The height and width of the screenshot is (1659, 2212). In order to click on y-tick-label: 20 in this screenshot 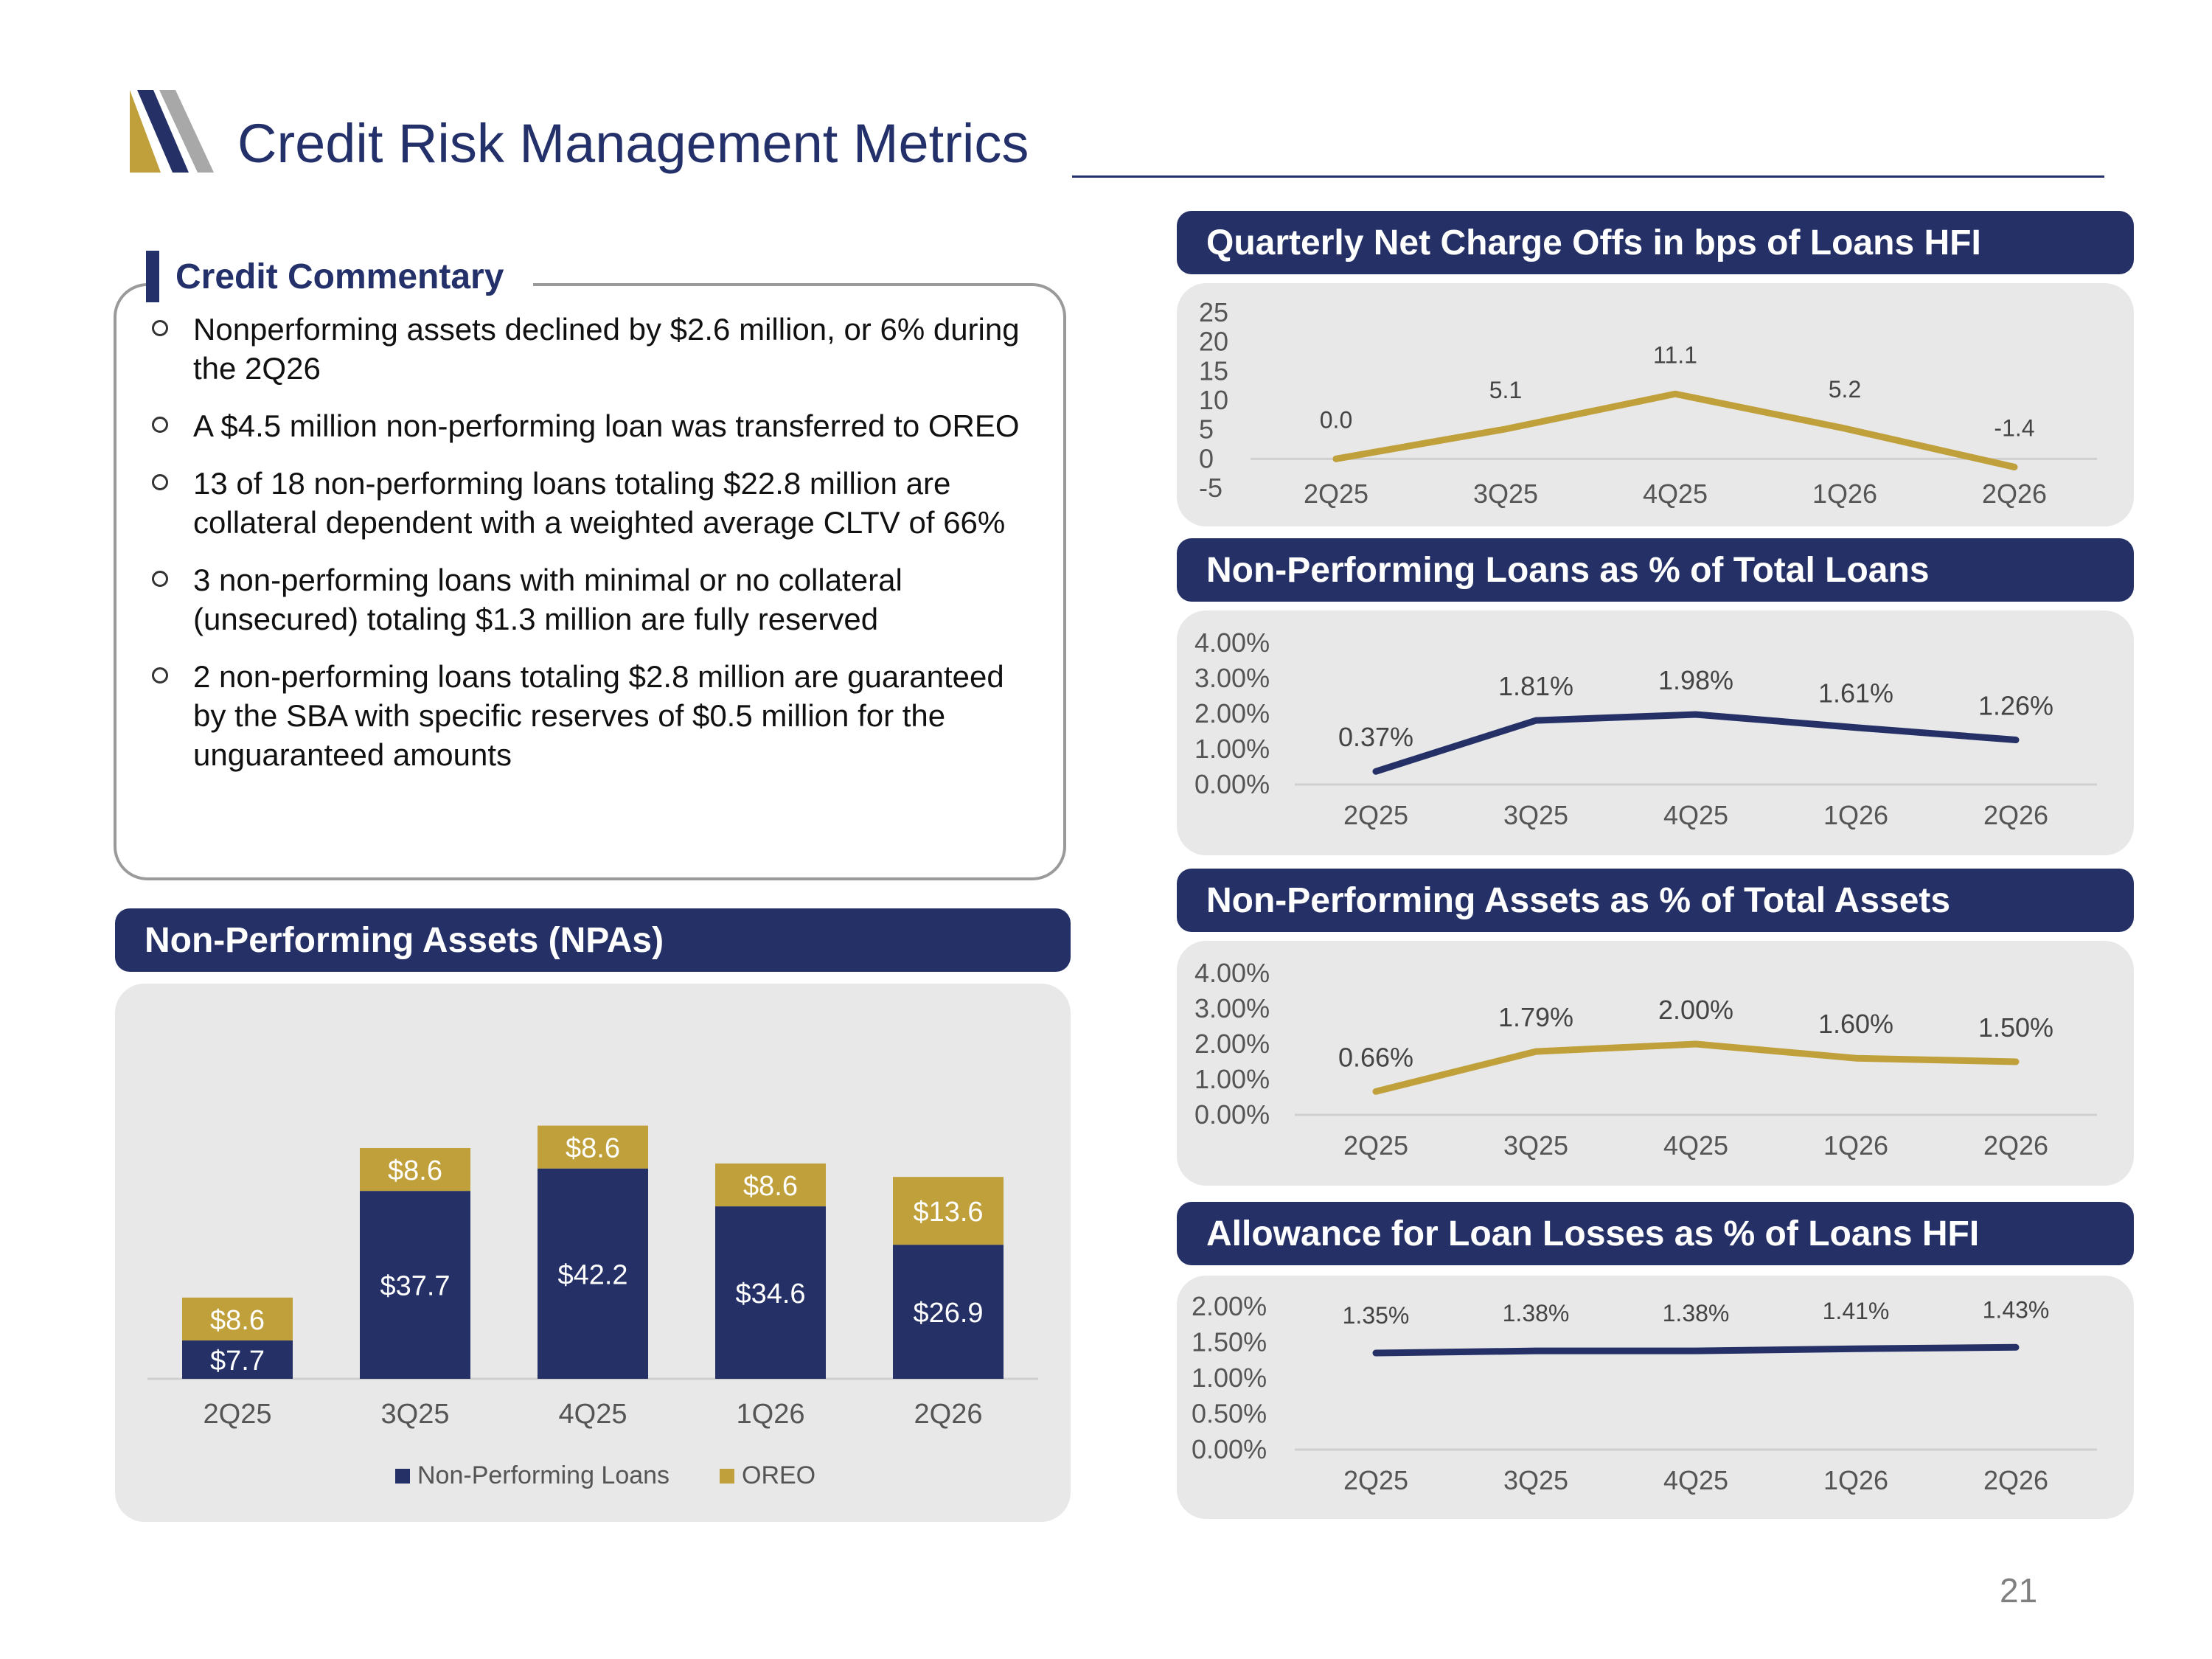, I will do `click(1213, 342)`.